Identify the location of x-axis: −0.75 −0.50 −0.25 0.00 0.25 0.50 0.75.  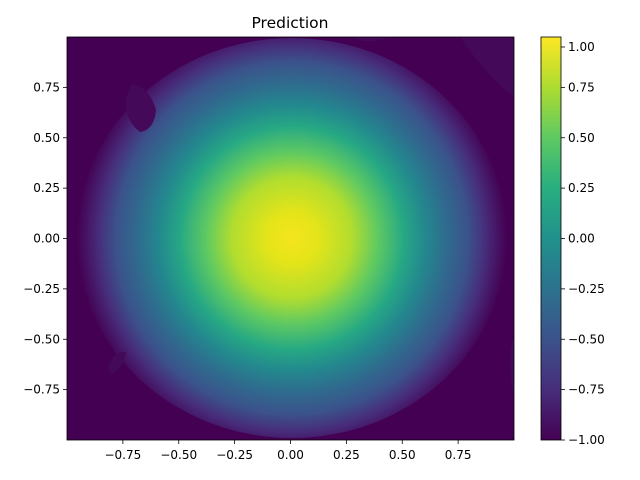
(287, 451).